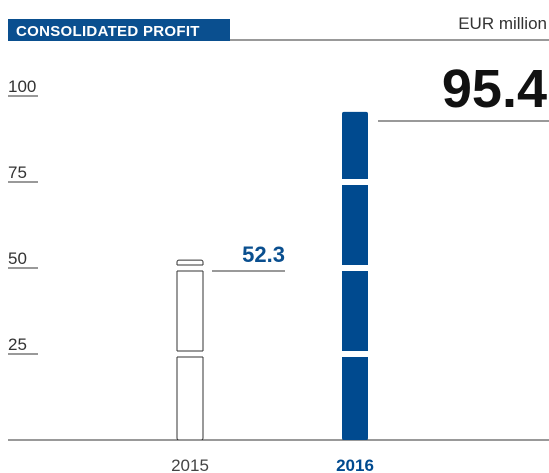 The width and height of the screenshot is (549, 473). I want to click on unit-label: EUR million, so click(502, 23).